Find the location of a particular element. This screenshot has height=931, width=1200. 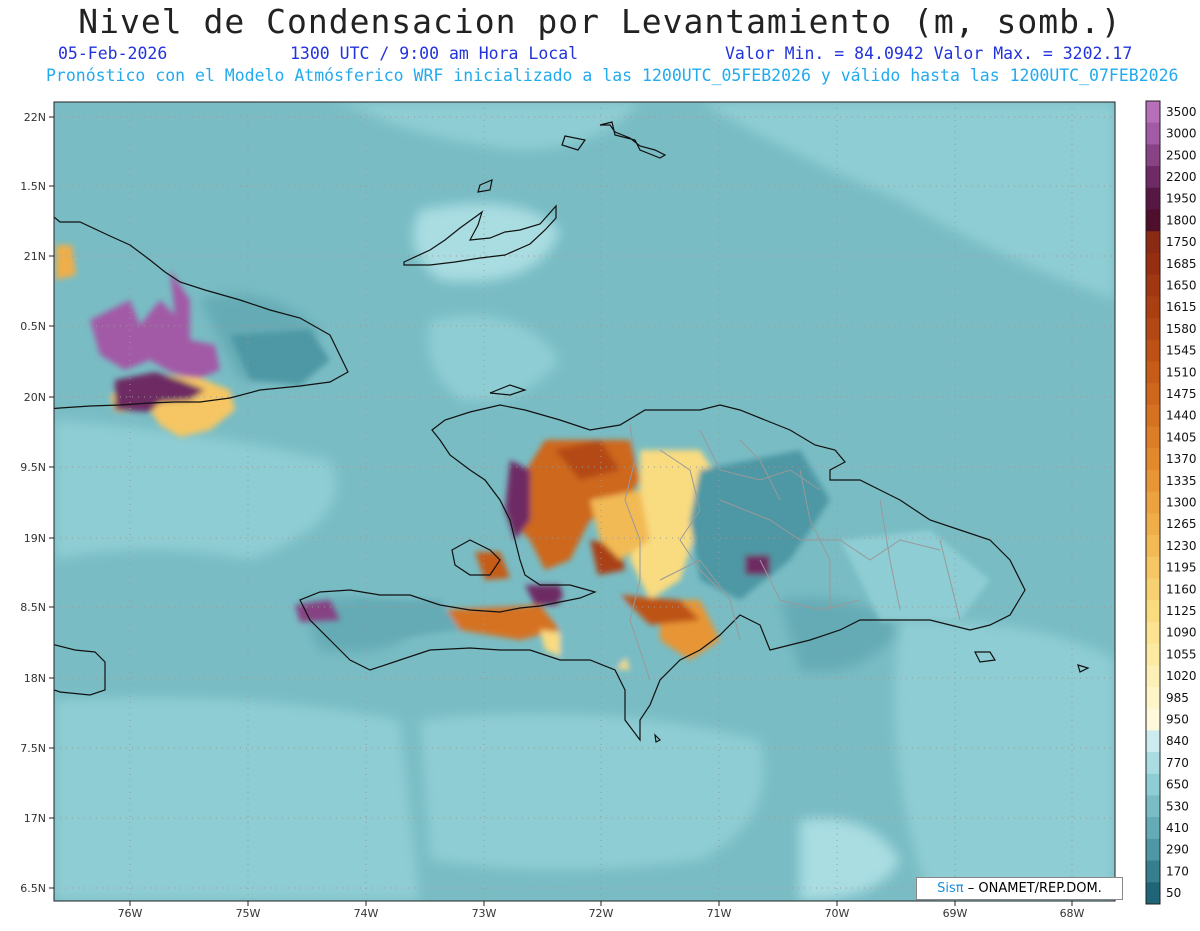

colorbar-label: 3500 is located at coordinates (1181, 112).